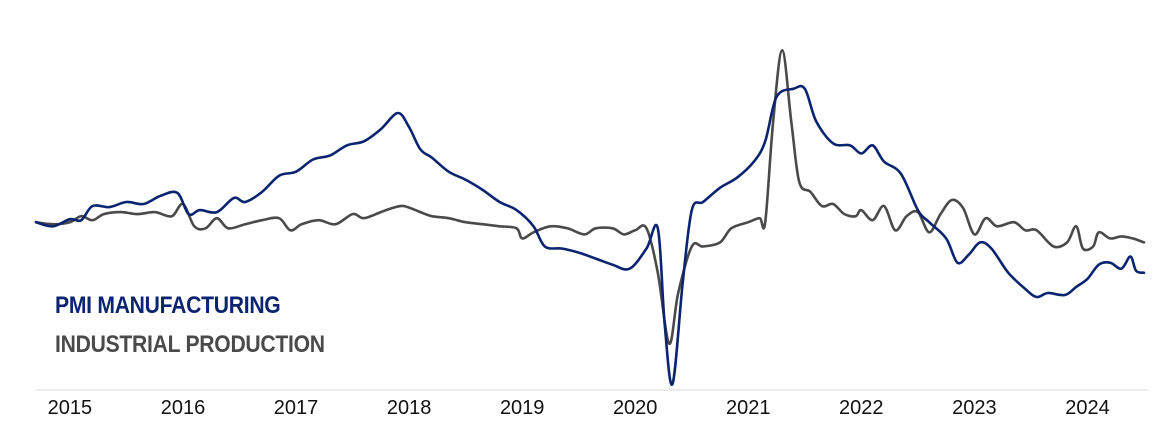 The image size is (1170, 432). What do you see at coordinates (579, 408) in the screenshot?
I see `x-axis-ticks: 2015 2016 2017 2018 2019 2020 2021 2022 2023 2024` at bounding box center [579, 408].